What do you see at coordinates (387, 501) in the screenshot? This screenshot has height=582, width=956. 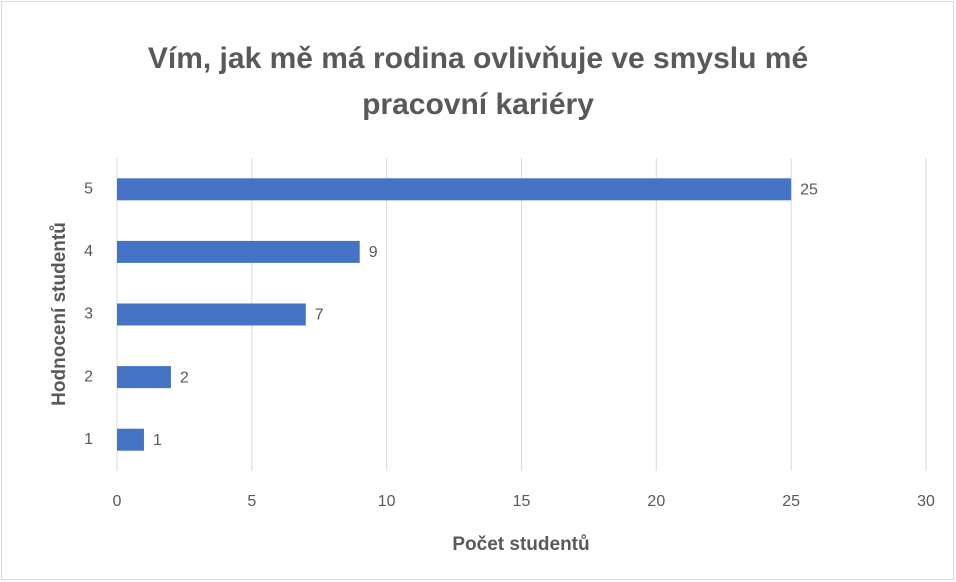 I see `x-tick-label: 10` at bounding box center [387, 501].